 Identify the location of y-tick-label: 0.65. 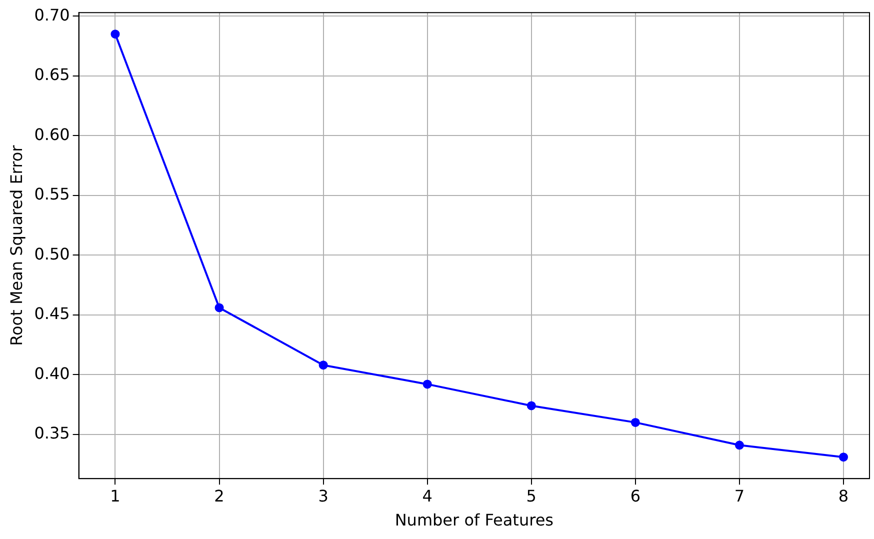
(52, 74).